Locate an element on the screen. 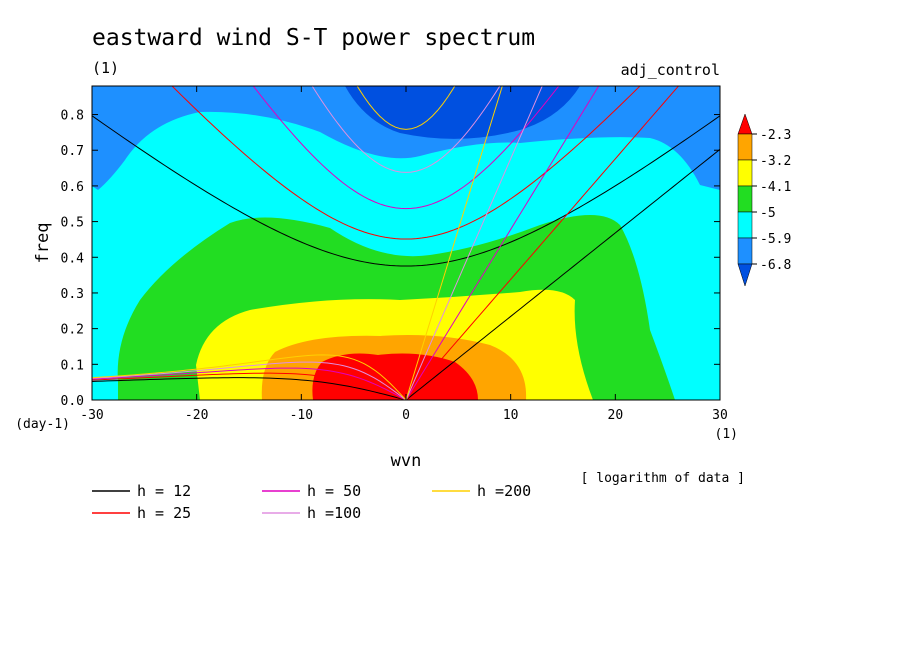 This screenshot has height=654, width=904. y-tick-label: 0.3 is located at coordinates (72, 294).